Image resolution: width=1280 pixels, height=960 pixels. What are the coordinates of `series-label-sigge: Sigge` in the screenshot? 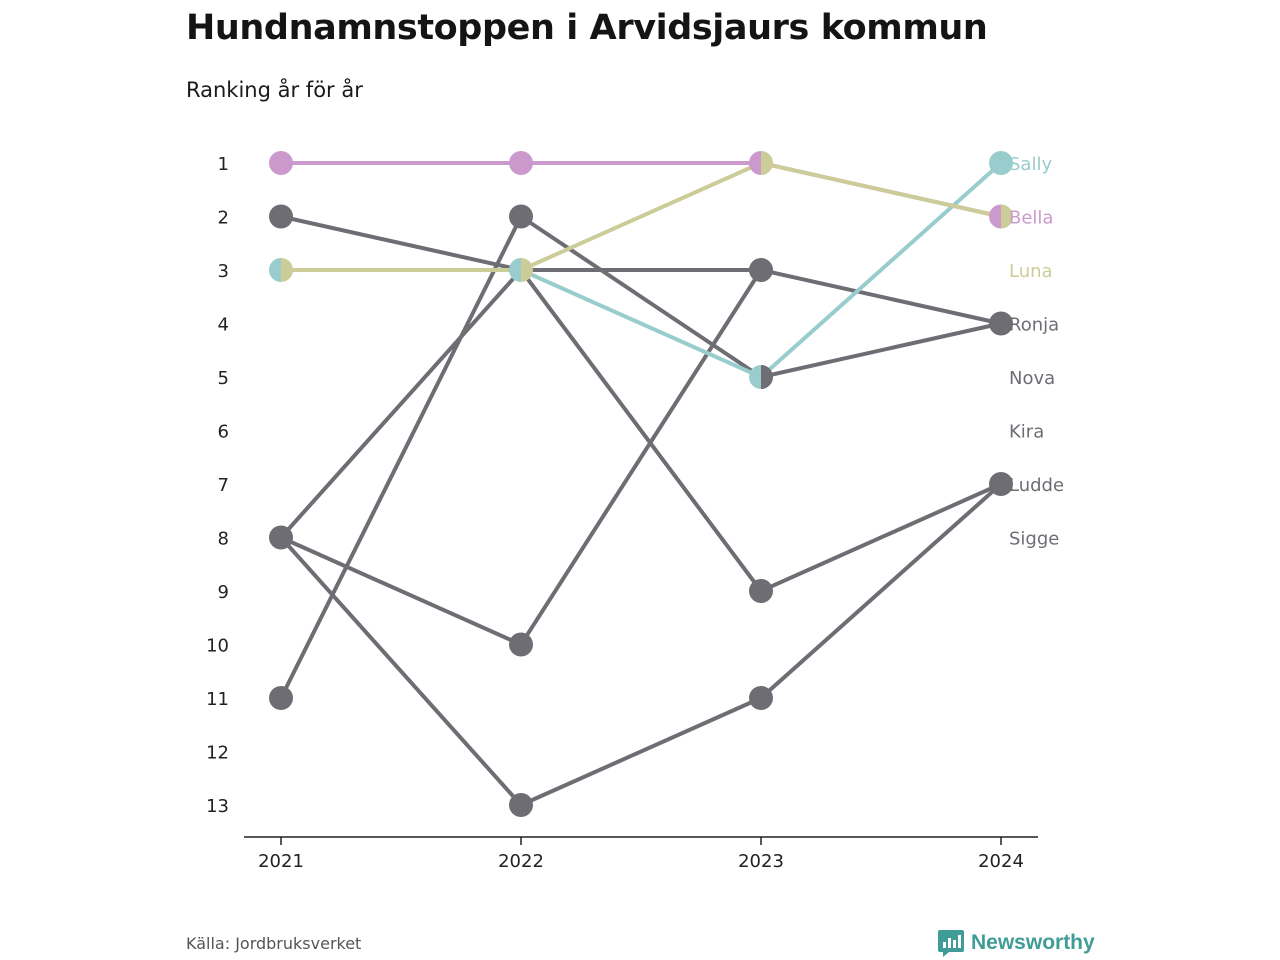 It's located at (1034, 539).